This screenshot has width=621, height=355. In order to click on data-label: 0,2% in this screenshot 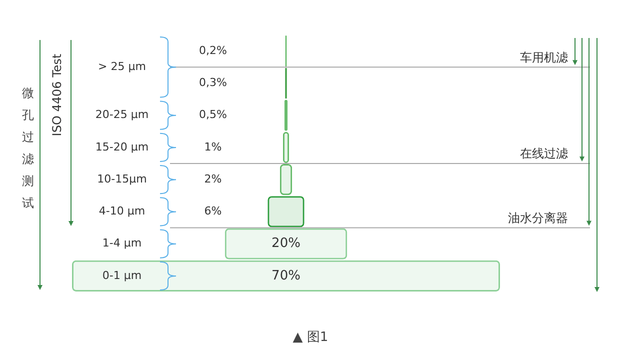, I will do `click(213, 50)`.